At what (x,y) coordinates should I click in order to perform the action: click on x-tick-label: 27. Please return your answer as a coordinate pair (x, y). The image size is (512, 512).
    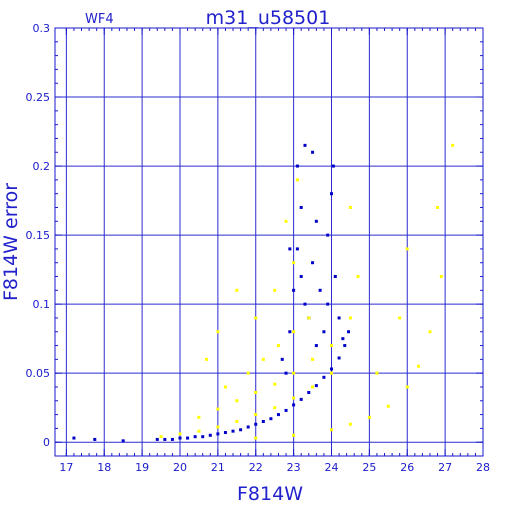
    Looking at the image, I should click on (445, 467).